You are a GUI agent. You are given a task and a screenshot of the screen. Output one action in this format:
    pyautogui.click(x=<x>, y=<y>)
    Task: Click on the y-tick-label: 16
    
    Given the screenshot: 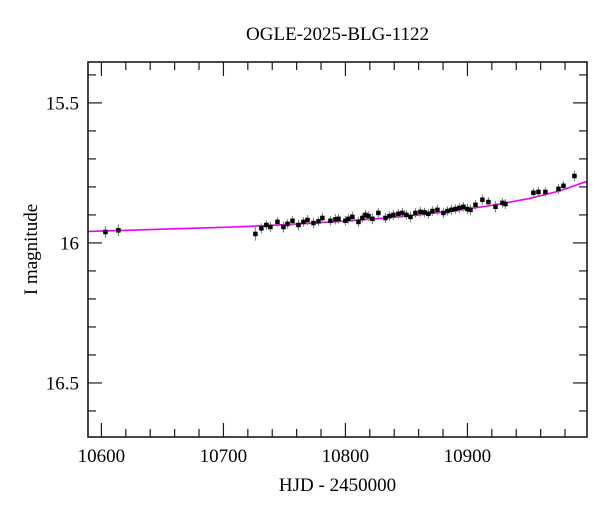 What is the action you would take?
    pyautogui.click(x=69, y=243)
    